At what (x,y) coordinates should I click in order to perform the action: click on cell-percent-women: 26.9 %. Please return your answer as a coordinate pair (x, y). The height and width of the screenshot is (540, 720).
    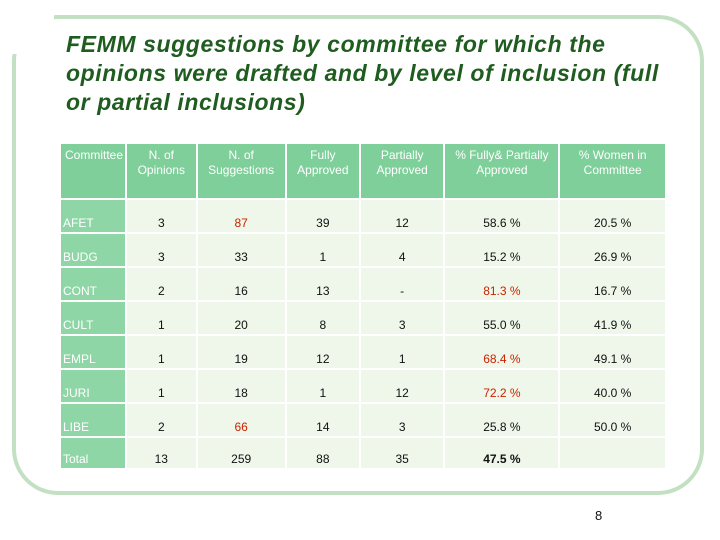
    Looking at the image, I should click on (611, 250).